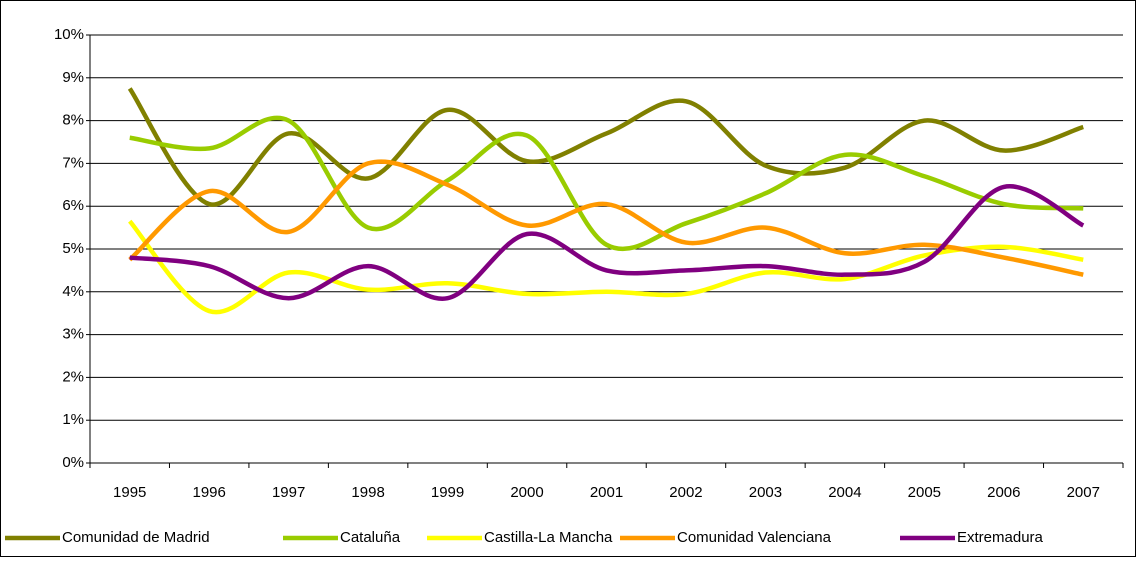 This screenshot has height=562, width=1136. Describe the element at coordinates (754, 537) in the screenshot. I see `legend-label: Comunidad Valenciana` at that location.